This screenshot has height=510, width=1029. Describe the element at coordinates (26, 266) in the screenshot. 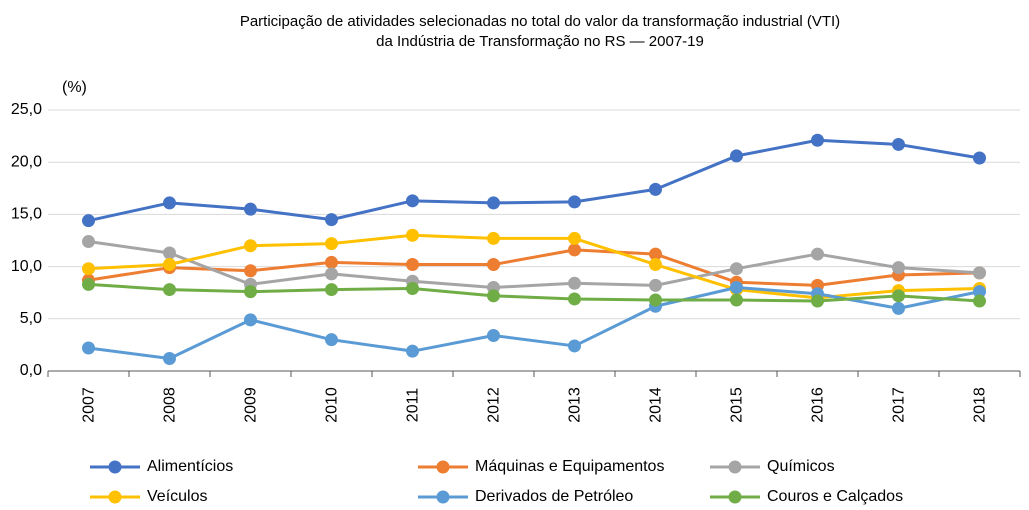

I see `y-tick-label: 10,0` at that location.